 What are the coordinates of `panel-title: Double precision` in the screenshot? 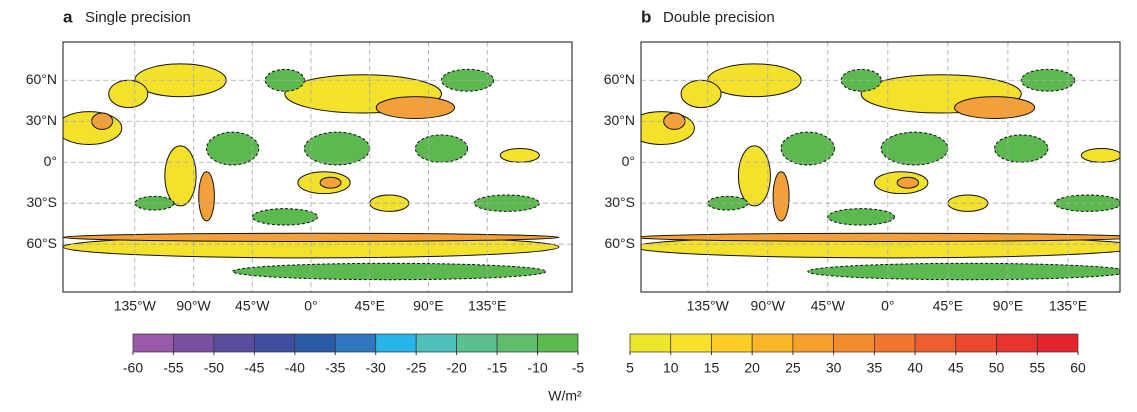 It's located at (719, 17).